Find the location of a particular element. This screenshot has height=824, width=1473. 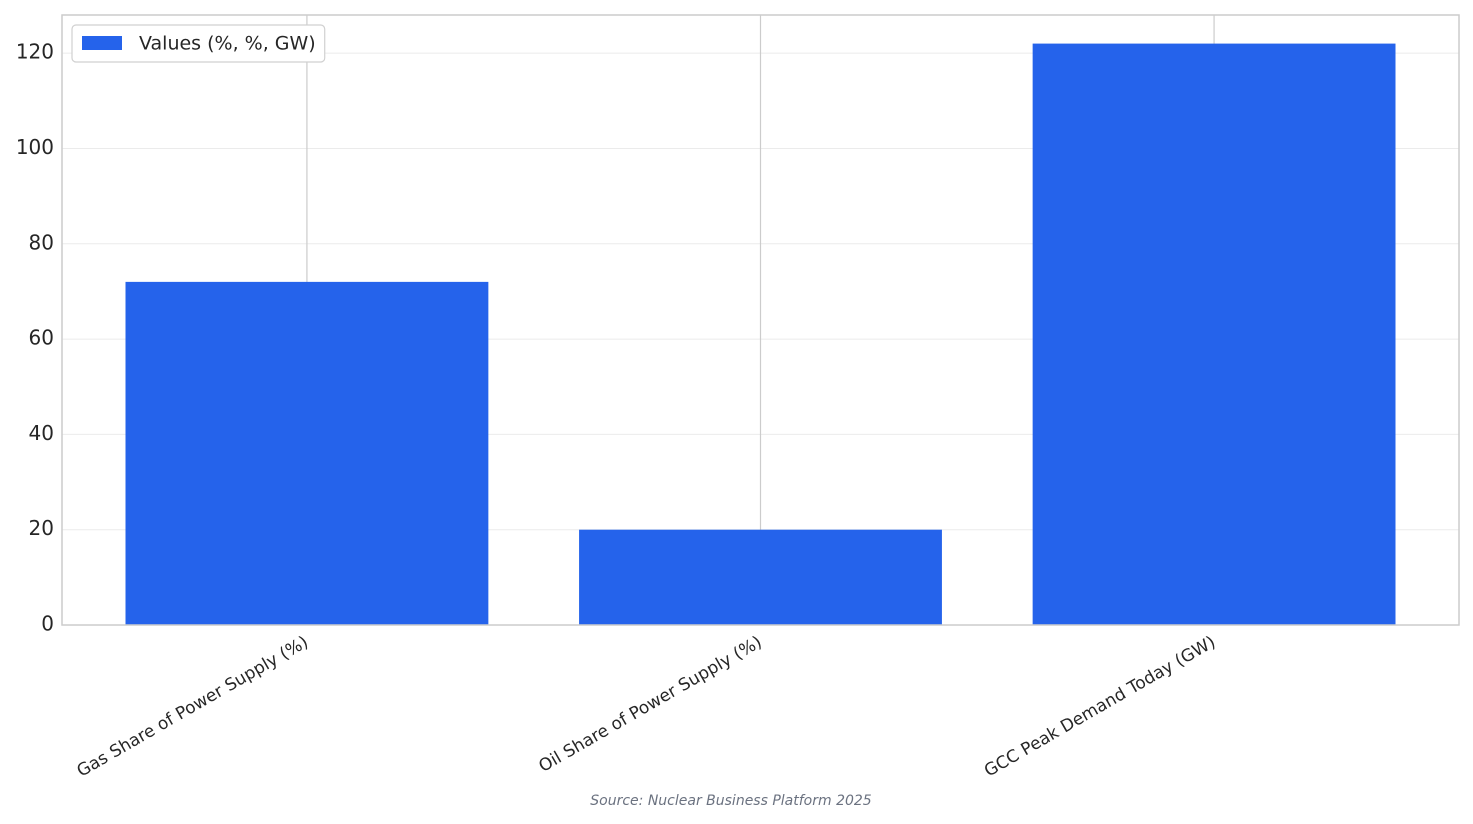

y-tick-label: 0 is located at coordinates (47, 624).